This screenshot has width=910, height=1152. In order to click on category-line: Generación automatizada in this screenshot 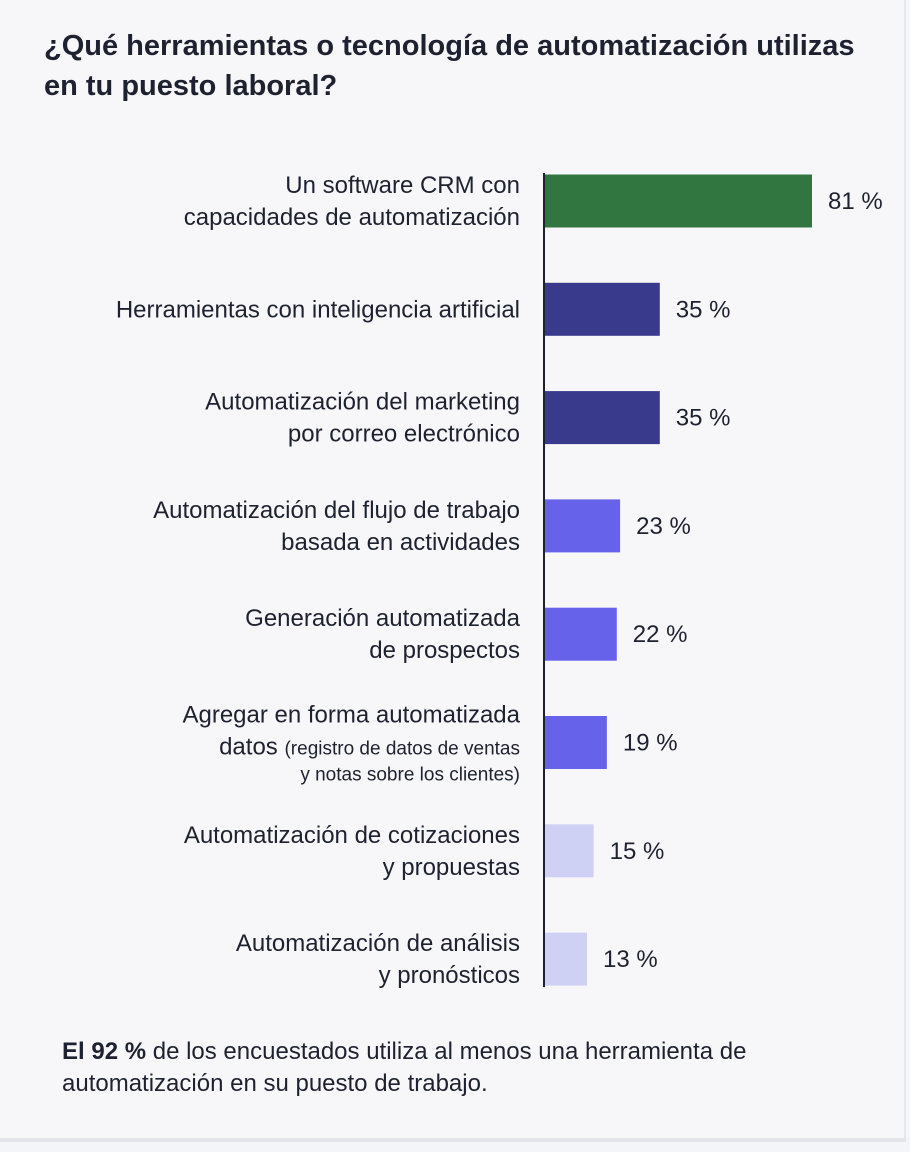, I will do `click(382, 618)`.